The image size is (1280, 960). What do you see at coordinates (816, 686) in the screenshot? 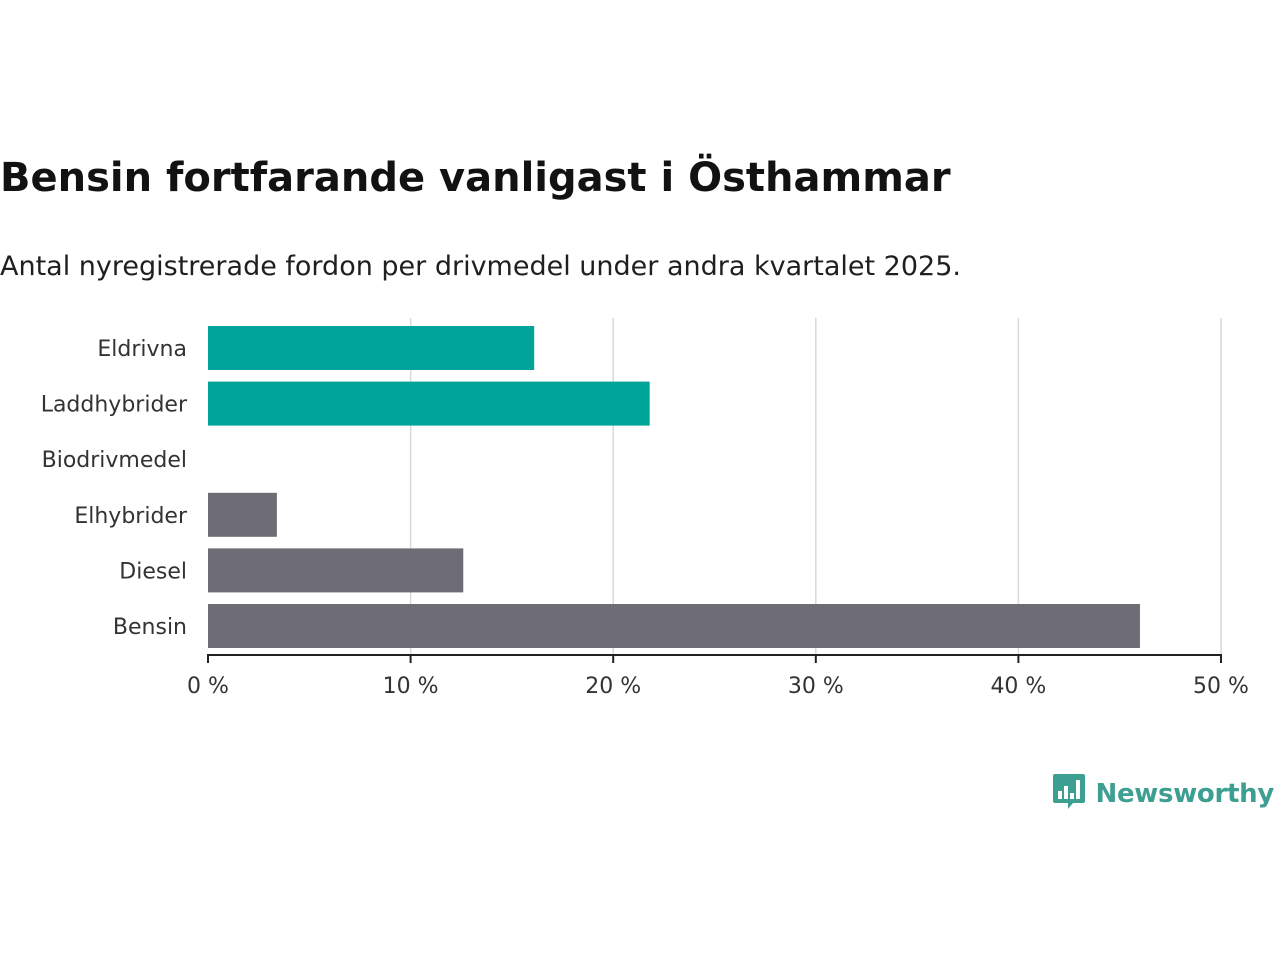
I see `x-tick-label: 30 %` at bounding box center [816, 686].